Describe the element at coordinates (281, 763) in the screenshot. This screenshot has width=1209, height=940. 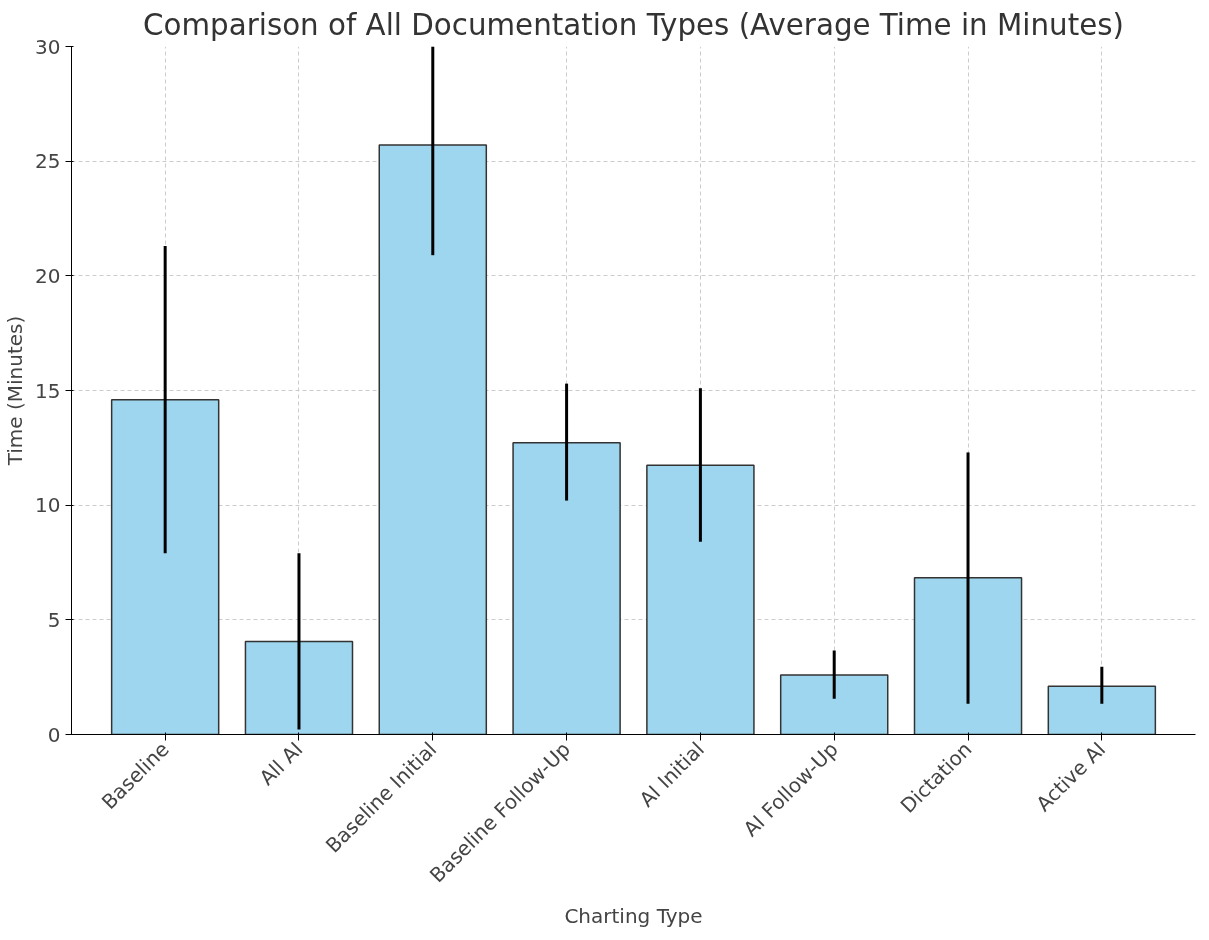
I see `x-tick-label: All AI` at that location.